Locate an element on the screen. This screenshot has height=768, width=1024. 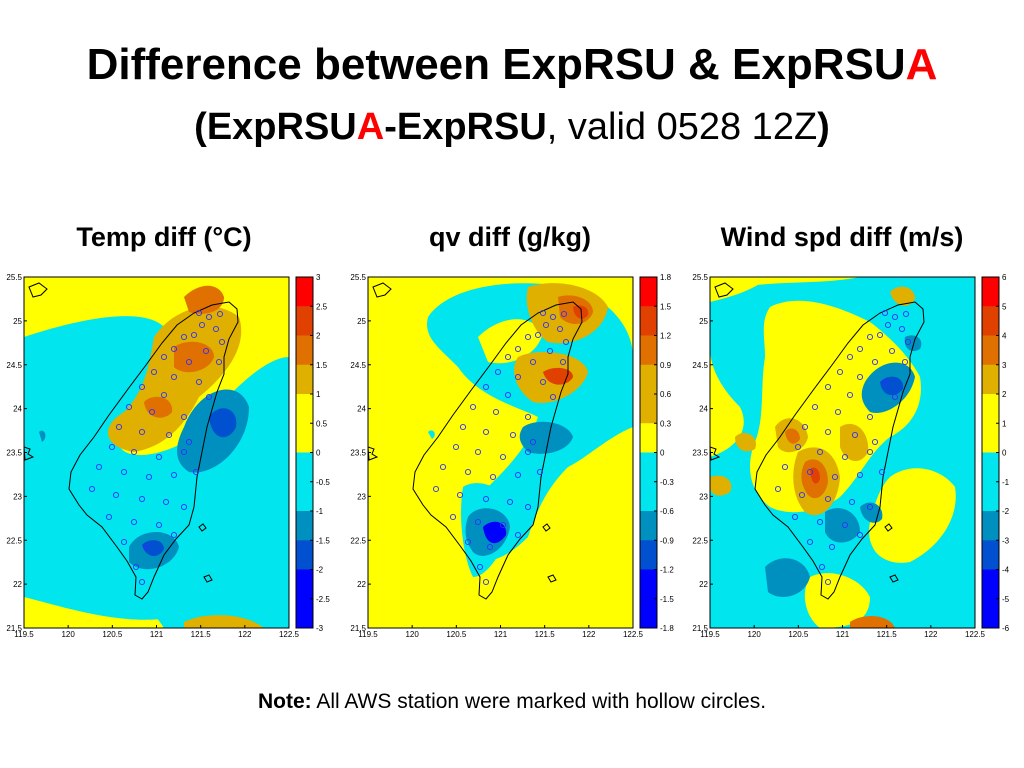
colorbar-tick-label: -1.2 is located at coordinates (667, 570).